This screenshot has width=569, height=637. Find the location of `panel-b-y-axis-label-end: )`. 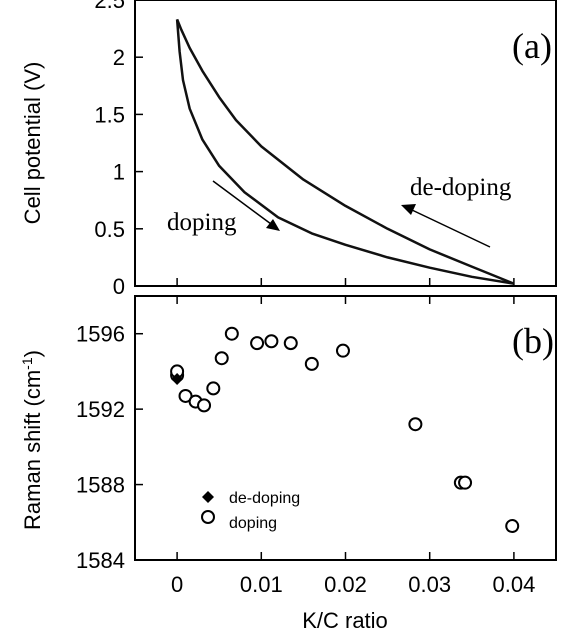

panel-b-y-axis-label-end: ) is located at coordinates (32, 353).